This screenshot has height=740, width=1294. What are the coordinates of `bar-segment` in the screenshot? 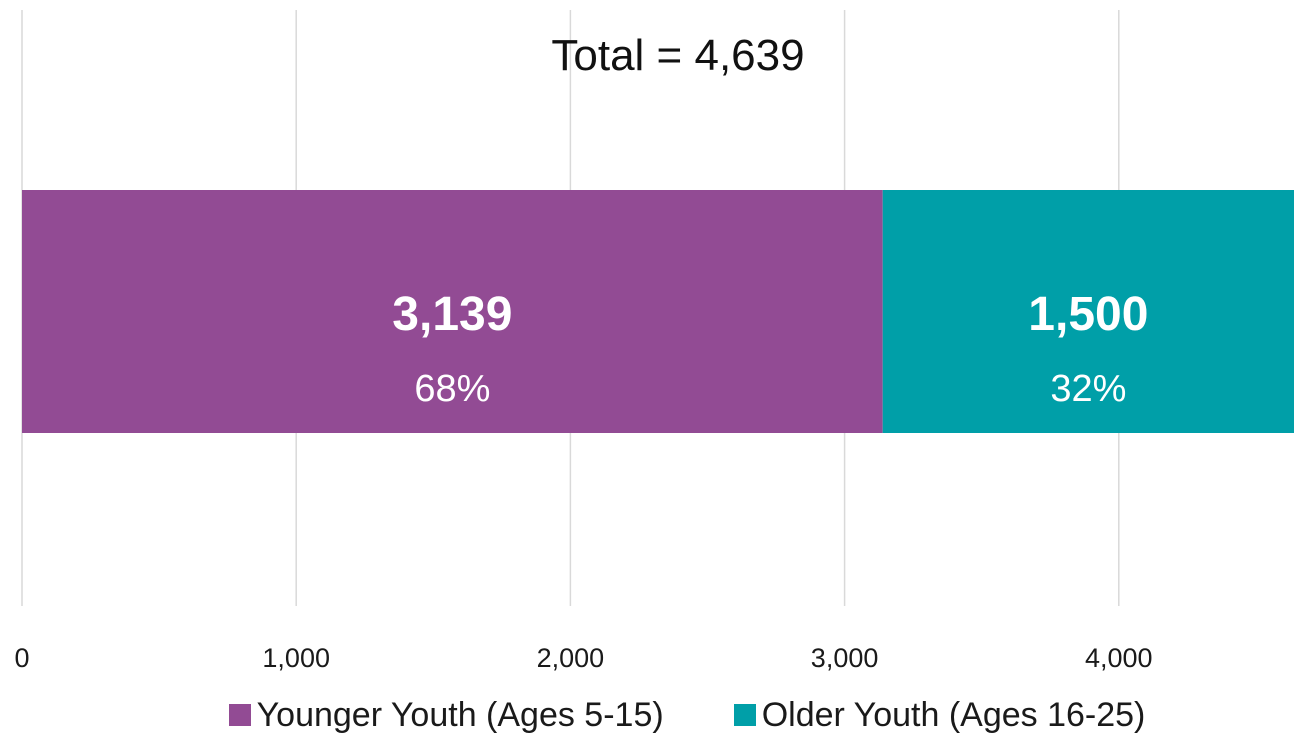 It's located at (1088, 311).